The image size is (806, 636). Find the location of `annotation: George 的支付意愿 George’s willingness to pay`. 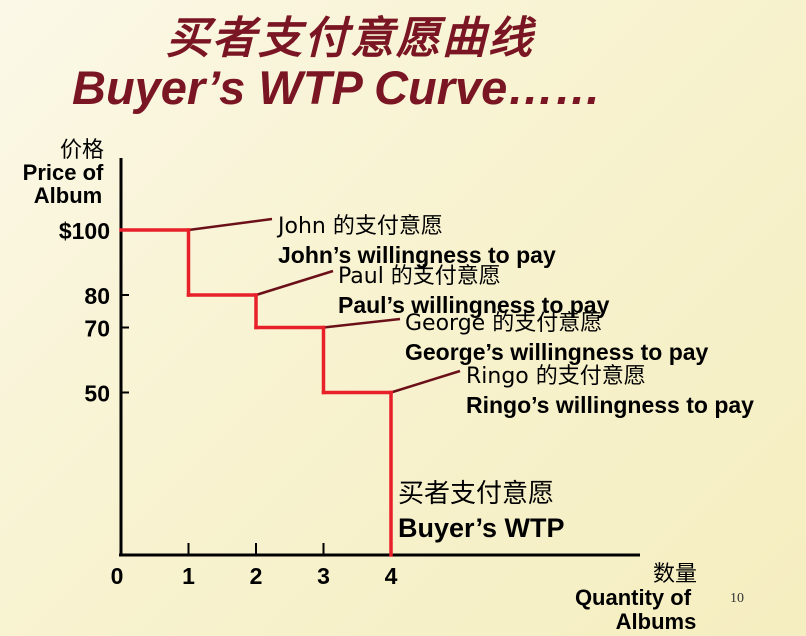

annotation: George 的支付意愿 George’s willingness to pay is located at coordinates (557, 338).